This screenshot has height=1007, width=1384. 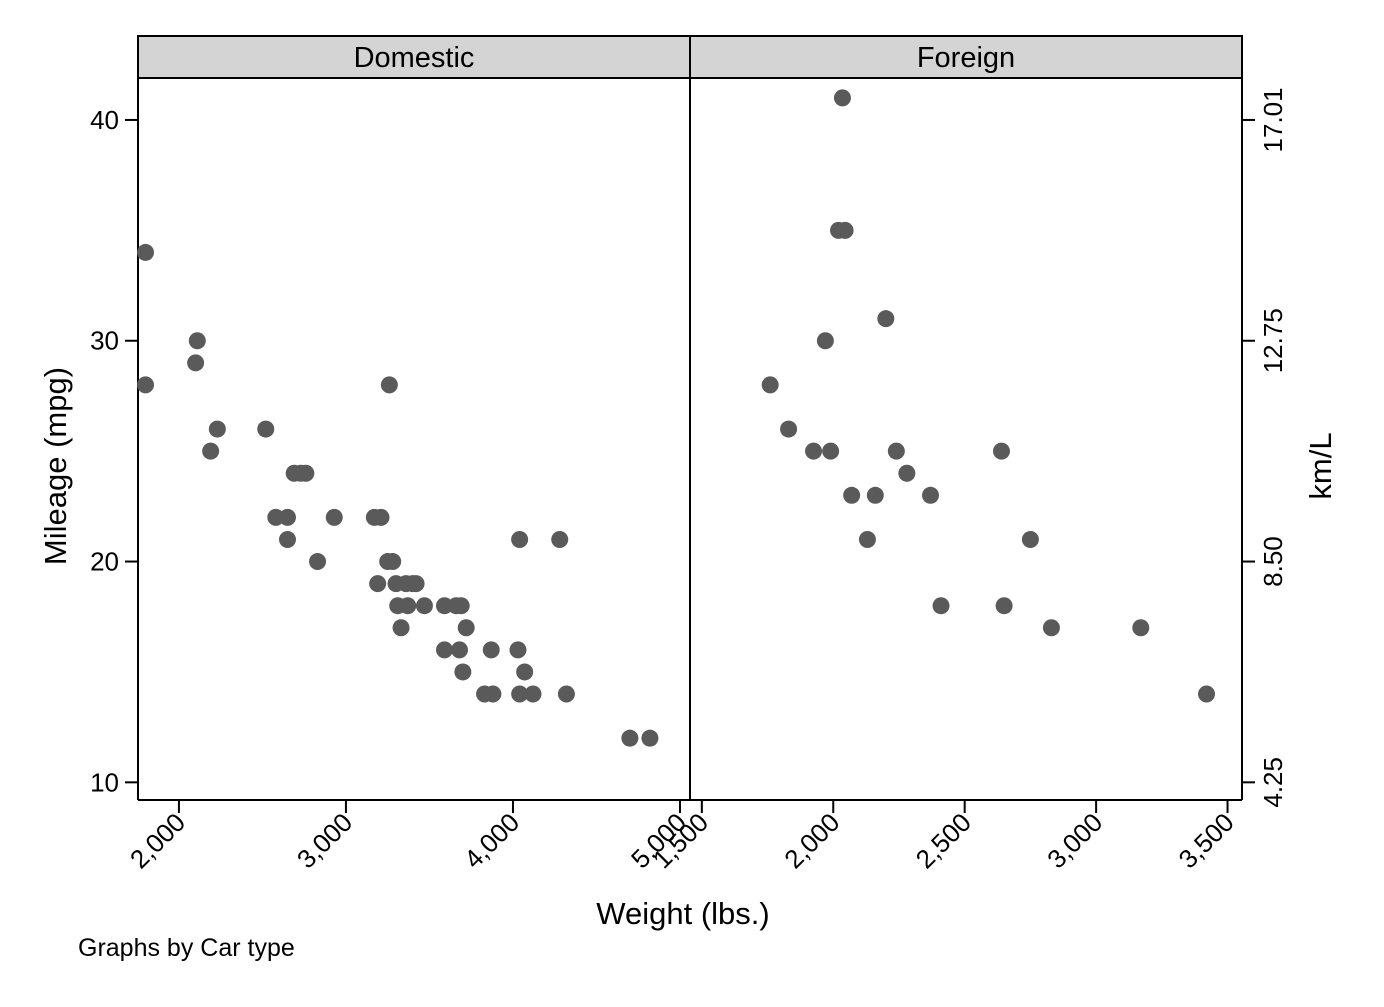 I want to click on y2-tick-label: 4.25, so click(x=1273, y=782).